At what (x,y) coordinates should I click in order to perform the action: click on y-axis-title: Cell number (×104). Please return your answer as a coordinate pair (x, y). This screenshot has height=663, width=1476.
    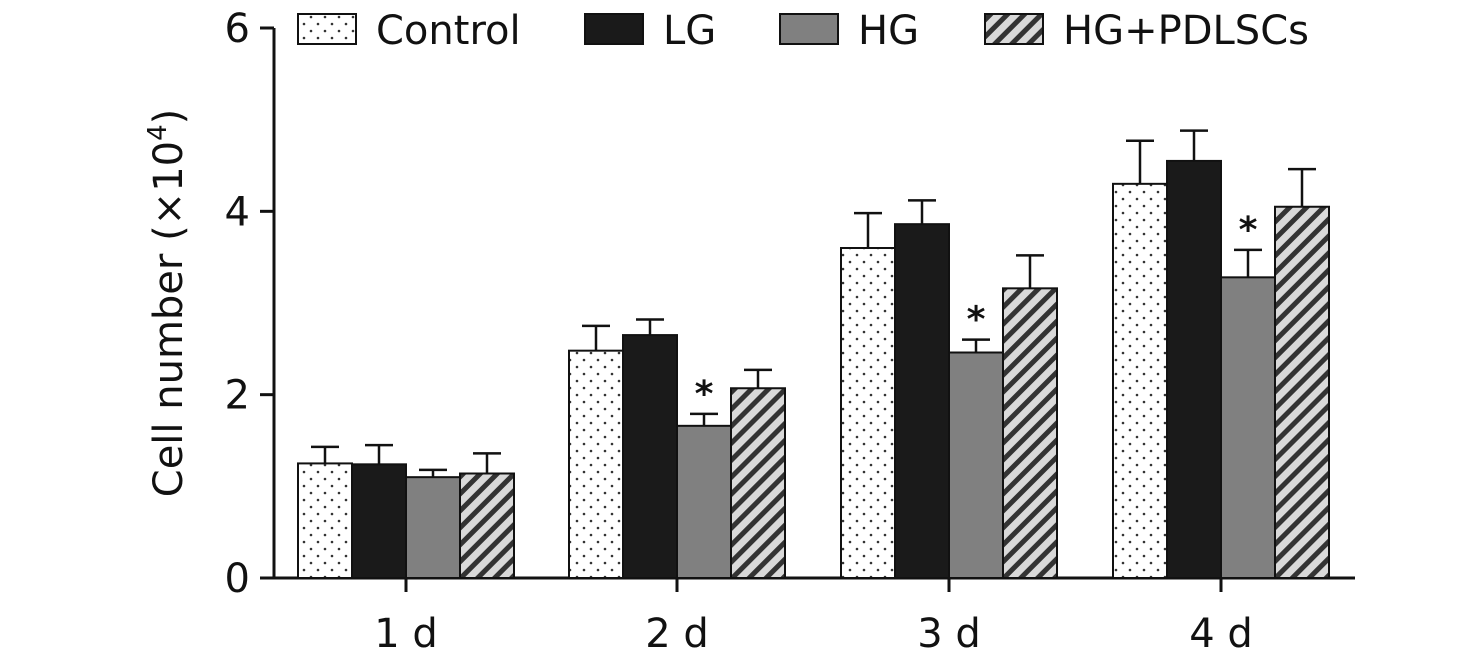
    Looking at the image, I should click on (167, 303).